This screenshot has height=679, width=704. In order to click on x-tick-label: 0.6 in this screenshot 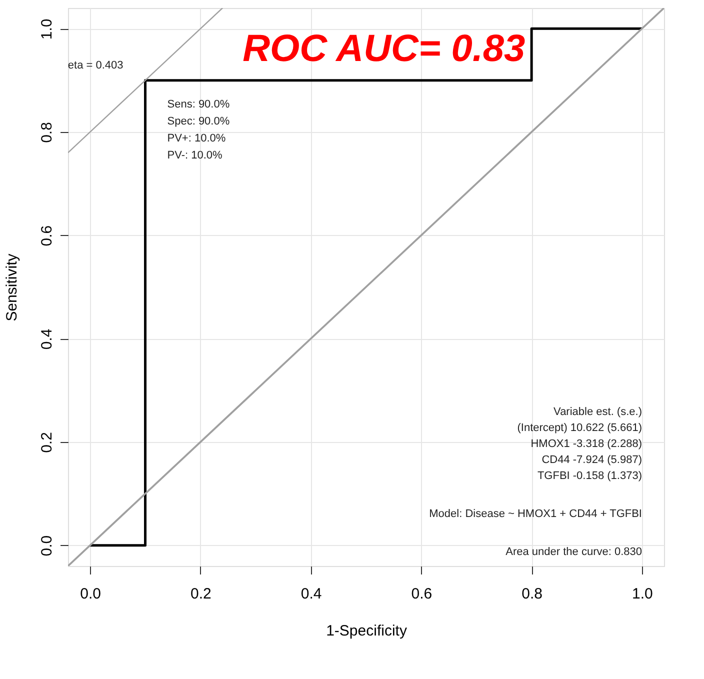, I will do `click(421, 594)`.